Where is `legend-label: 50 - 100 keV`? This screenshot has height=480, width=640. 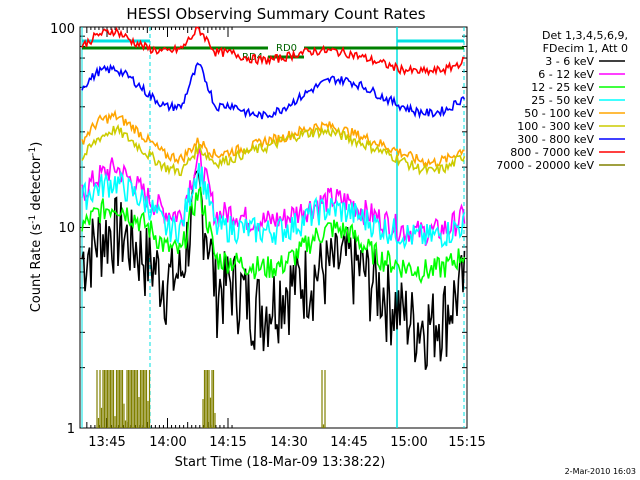 legend-label: 50 - 100 keV is located at coordinates (559, 113).